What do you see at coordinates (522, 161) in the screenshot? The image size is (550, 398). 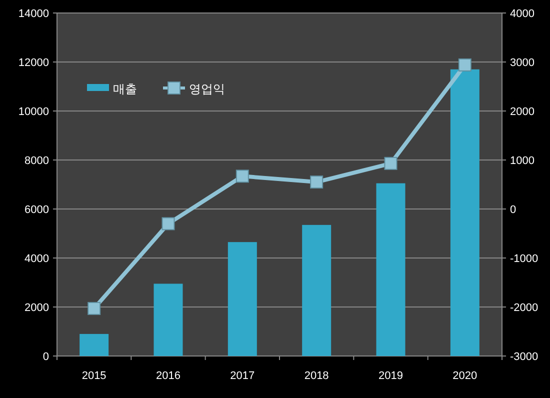 I see `y2-tick-label: 1000` at bounding box center [522, 161].